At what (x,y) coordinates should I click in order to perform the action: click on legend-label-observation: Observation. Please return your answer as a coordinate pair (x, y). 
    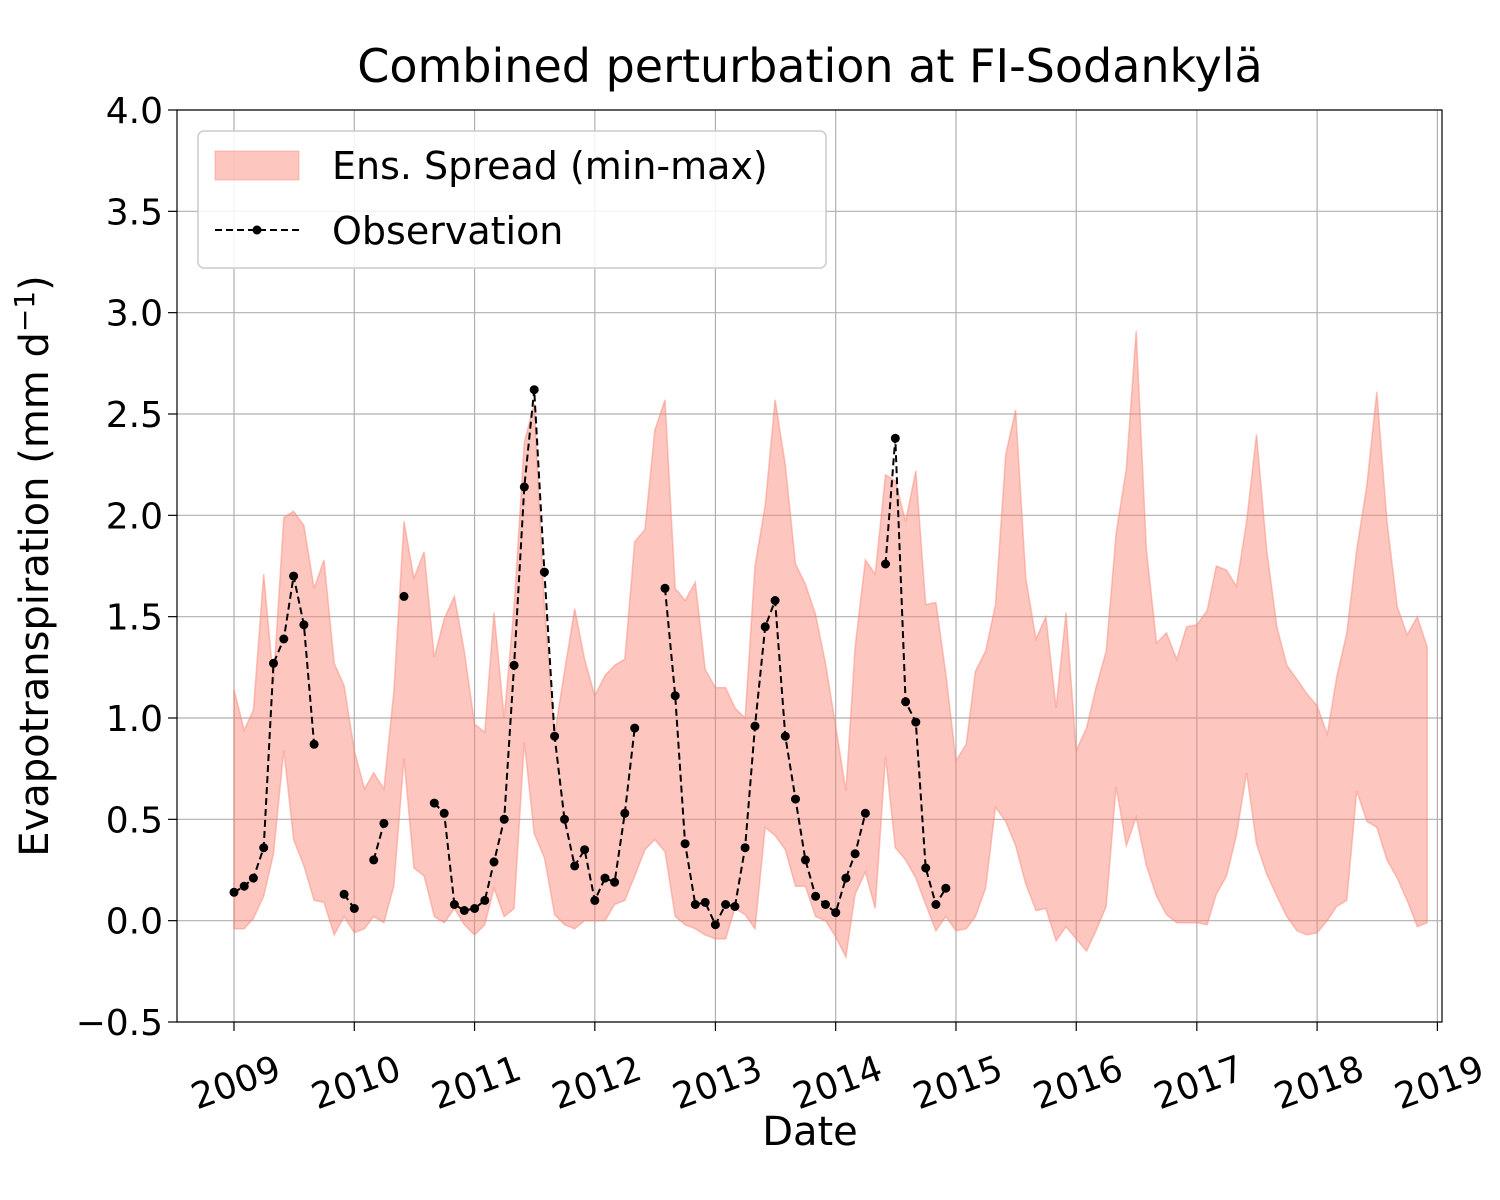
    Looking at the image, I should click on (447, 231).